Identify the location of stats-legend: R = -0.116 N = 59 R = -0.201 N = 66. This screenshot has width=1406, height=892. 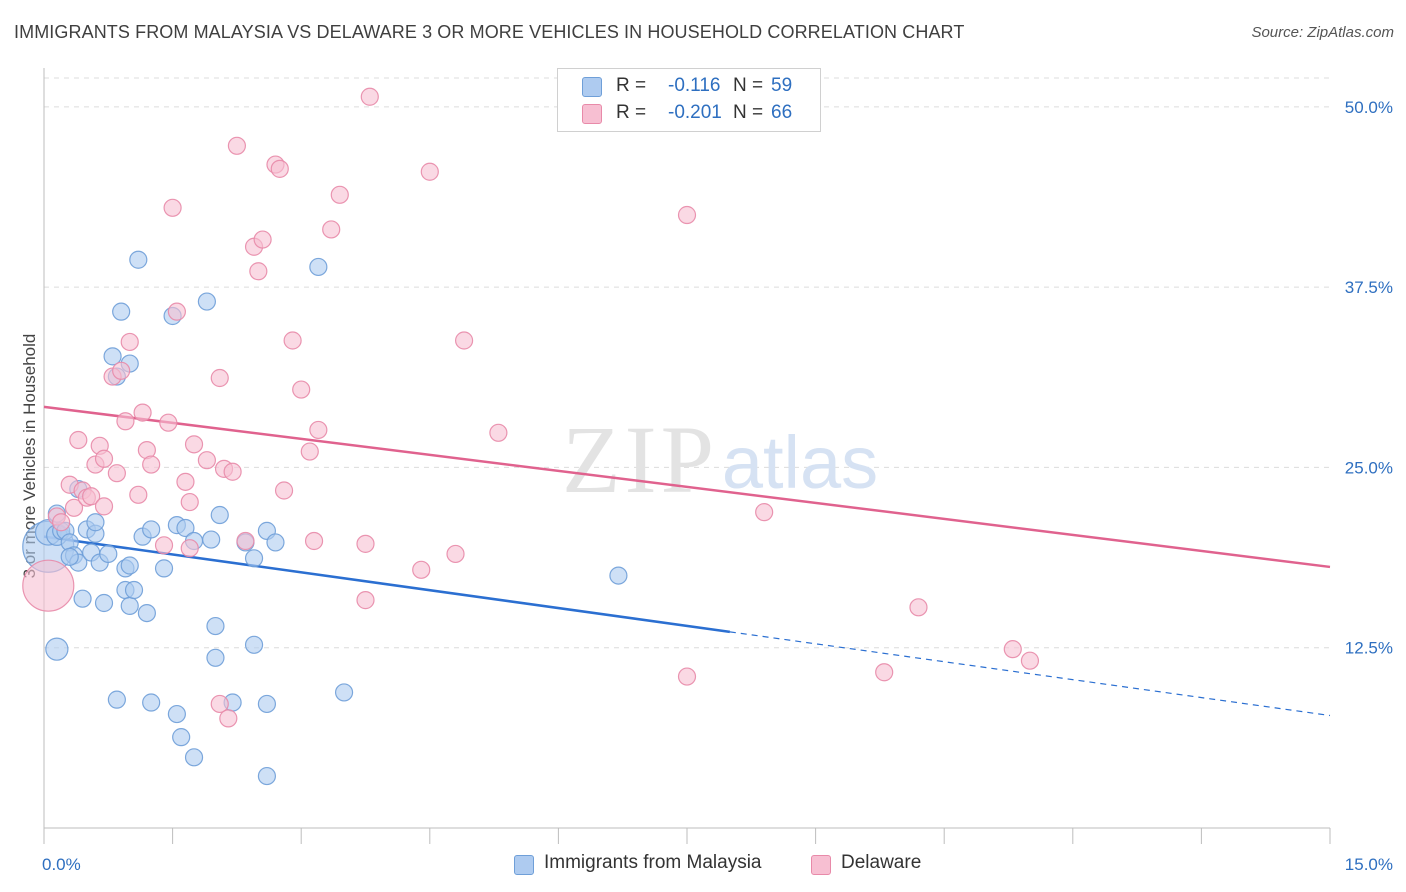
(689, 100).